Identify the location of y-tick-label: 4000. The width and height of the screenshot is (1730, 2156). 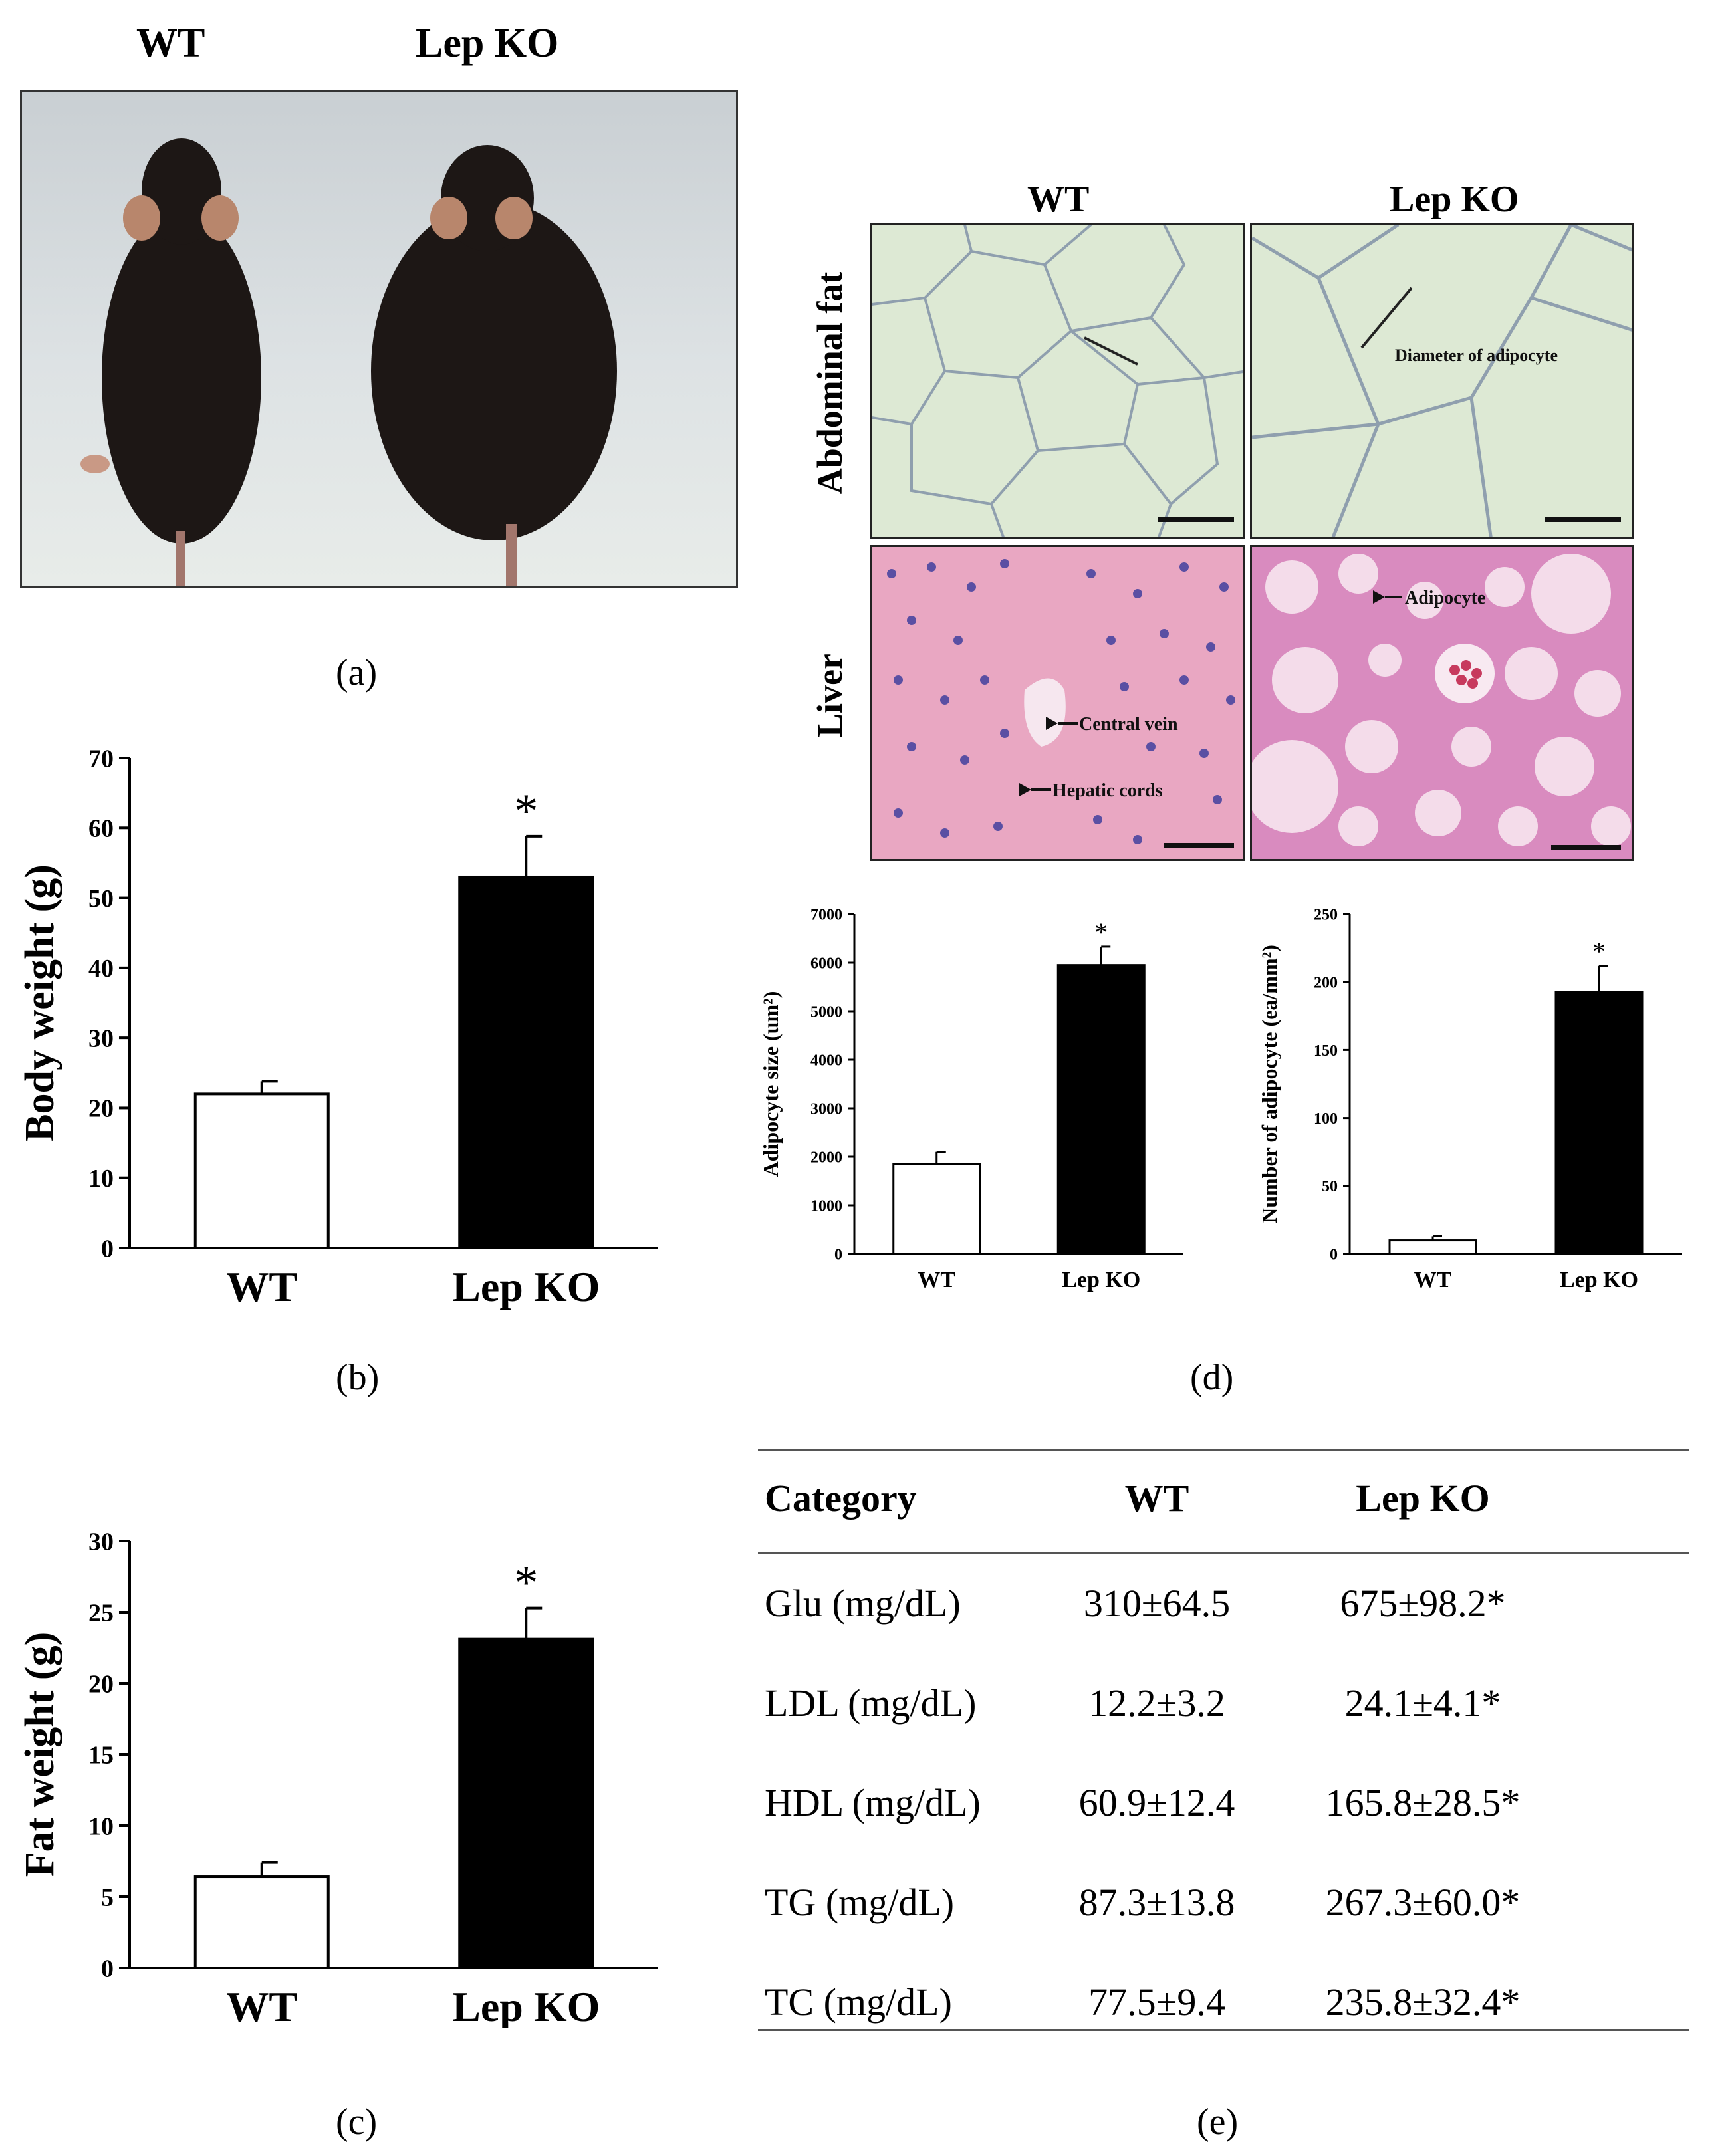
(826, 1060).